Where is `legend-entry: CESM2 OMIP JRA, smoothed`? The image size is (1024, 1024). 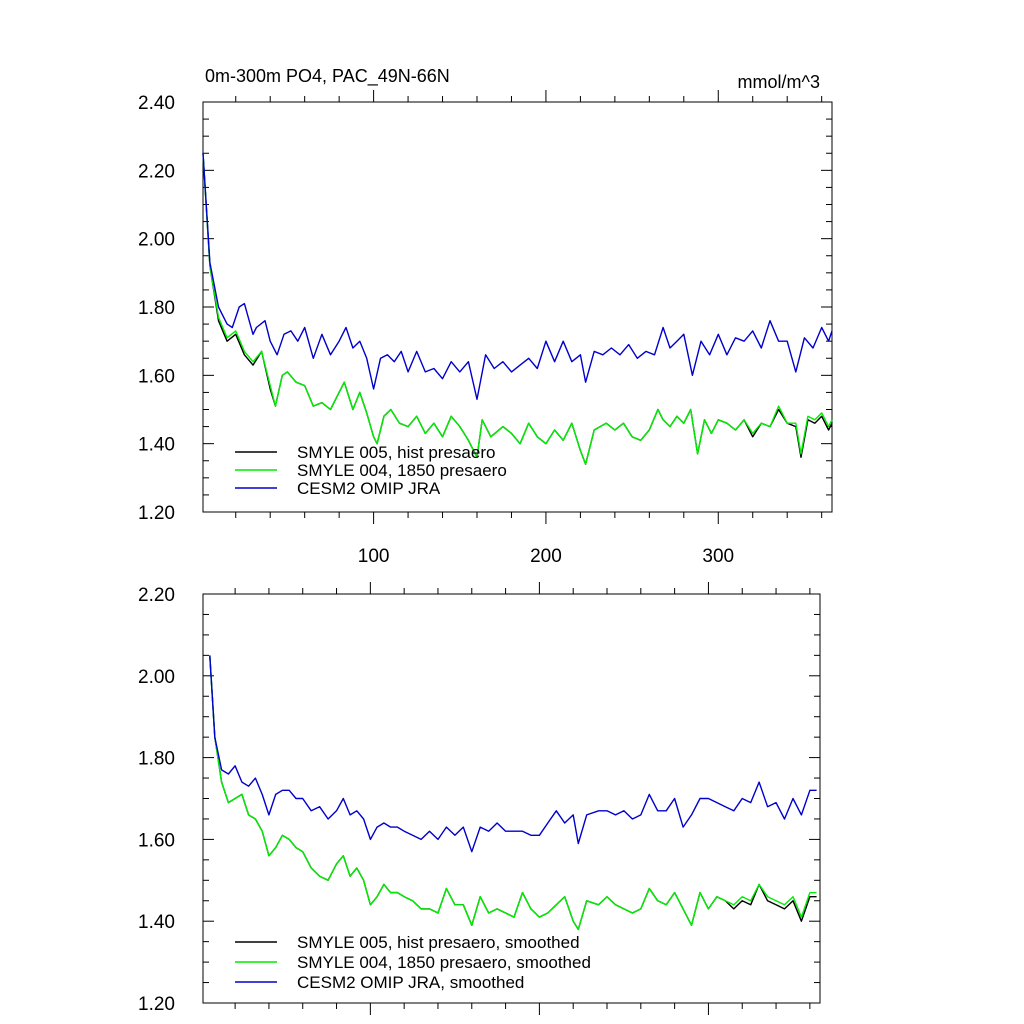
legend-entry: CESM2 OMIP JRA, smoothed is located at coordinates (410, 982).